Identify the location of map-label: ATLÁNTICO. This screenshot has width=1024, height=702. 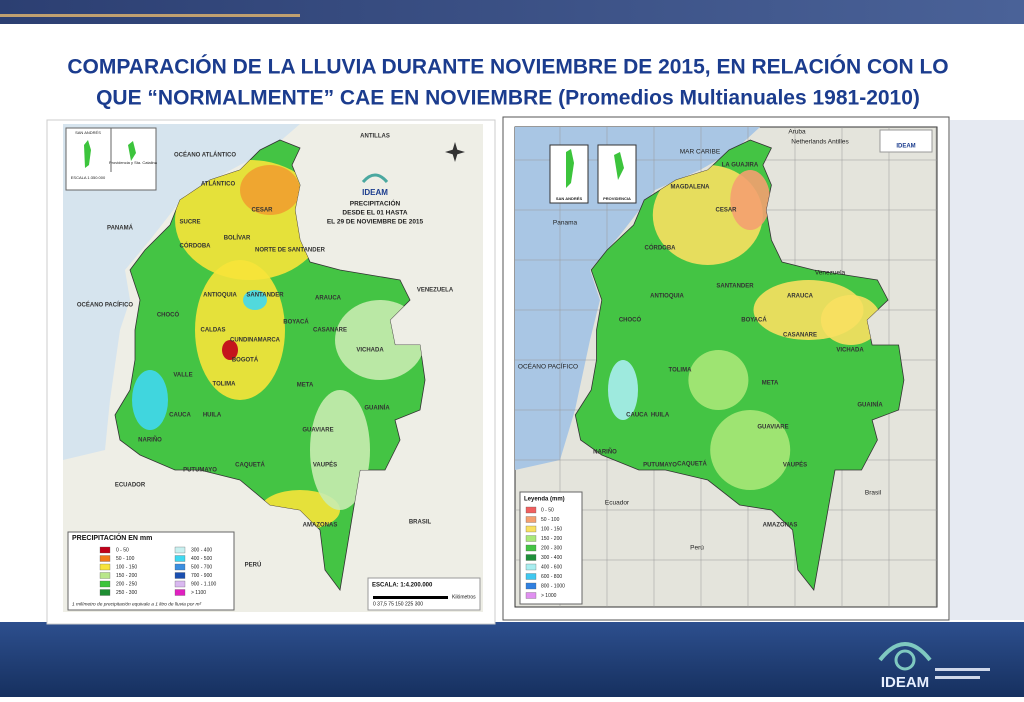
(218, 184).